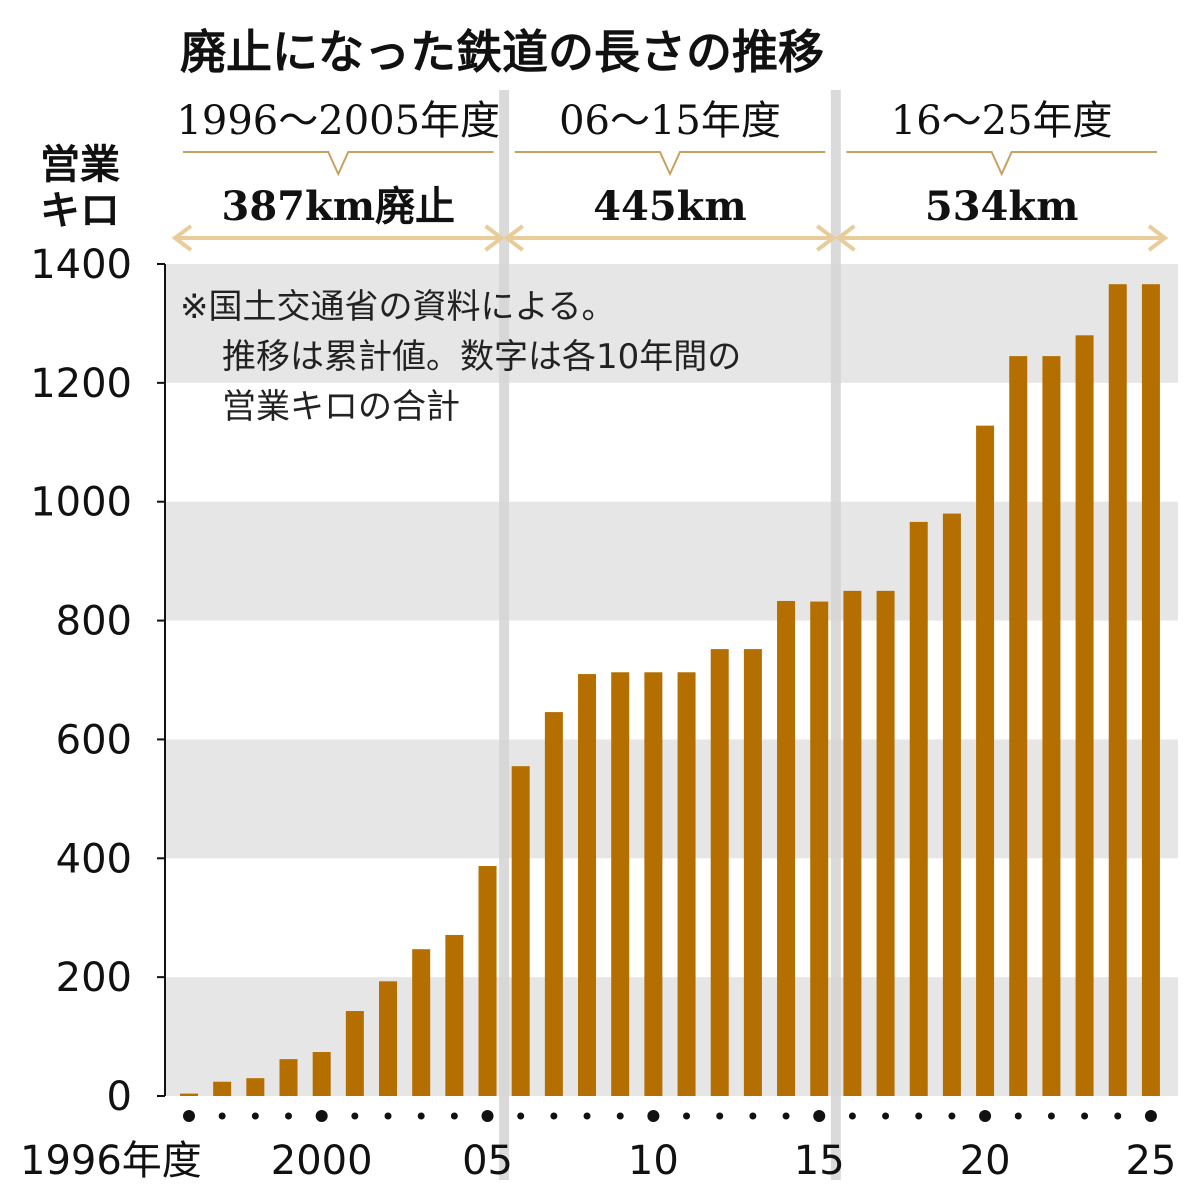 This screenshot has width=1200, height=1200. What do you see at coordinates (951, 804) in the screenshot?
I see `bar-2019` at bounding box center [951, 804].